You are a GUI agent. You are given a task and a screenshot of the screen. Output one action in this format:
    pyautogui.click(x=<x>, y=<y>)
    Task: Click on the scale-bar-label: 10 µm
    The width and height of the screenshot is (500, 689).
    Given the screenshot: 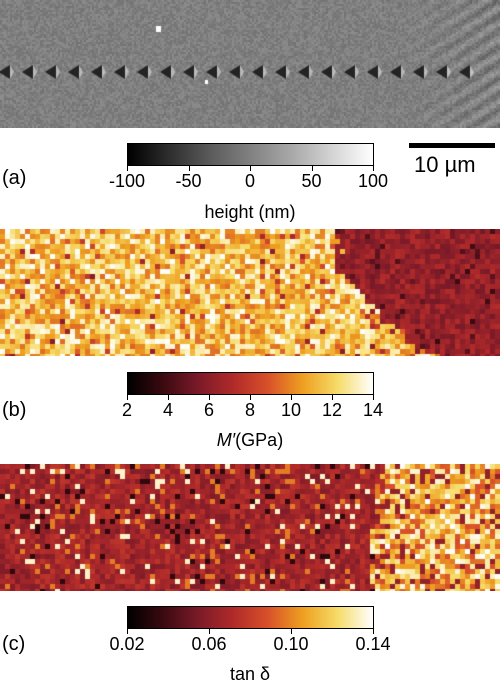 What is the action you would take?
    pyautogui.click(x=445, y=164)
    